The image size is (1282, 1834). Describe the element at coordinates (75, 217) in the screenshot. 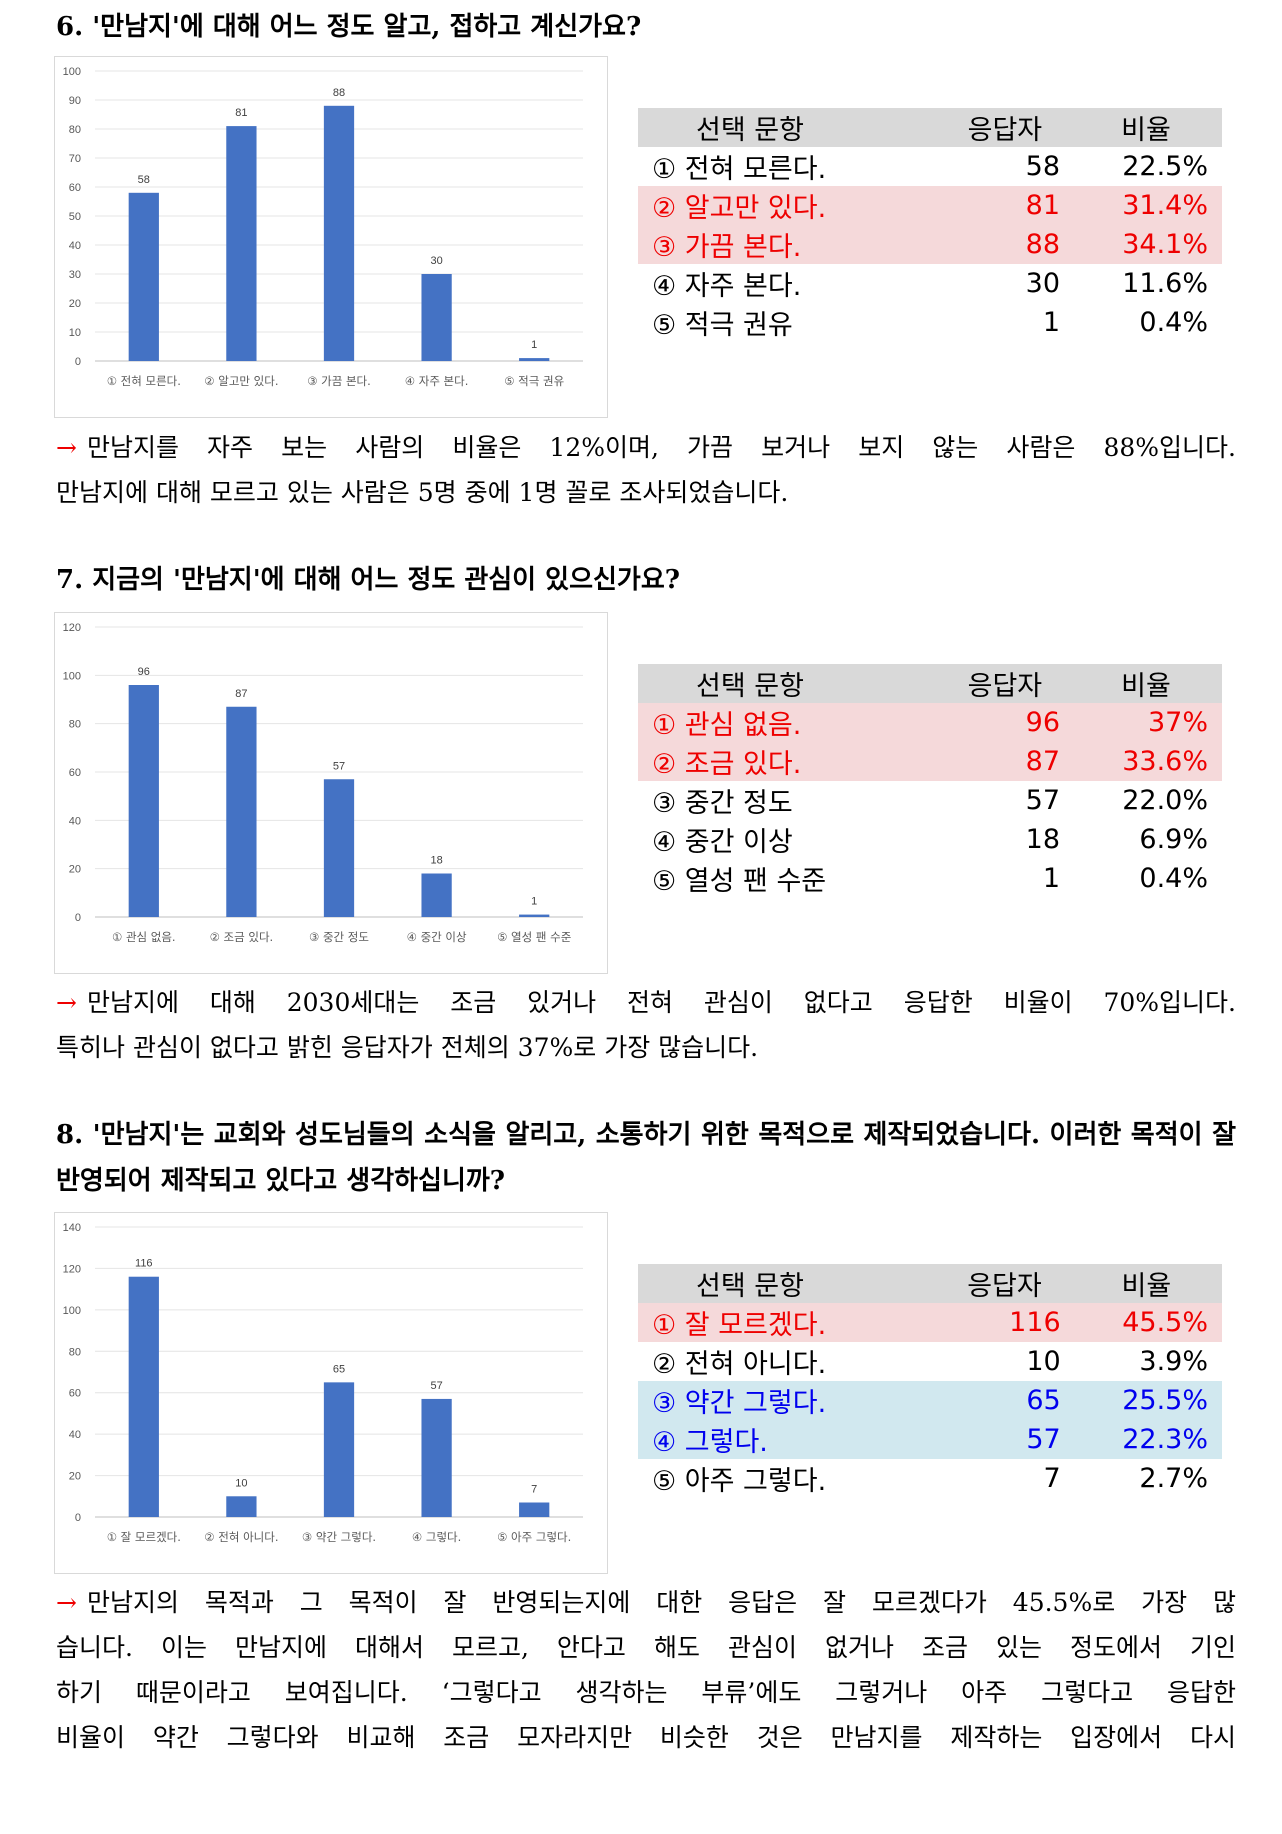

I see `y-tick-label: 50` at that location.